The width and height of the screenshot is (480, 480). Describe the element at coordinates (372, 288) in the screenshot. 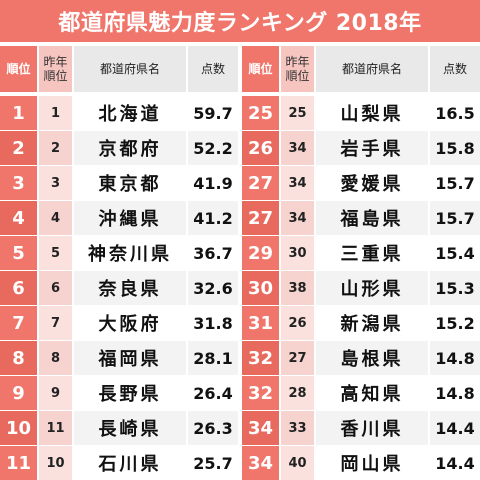

I see `prefecture-name-cell: 山形県` at that location.